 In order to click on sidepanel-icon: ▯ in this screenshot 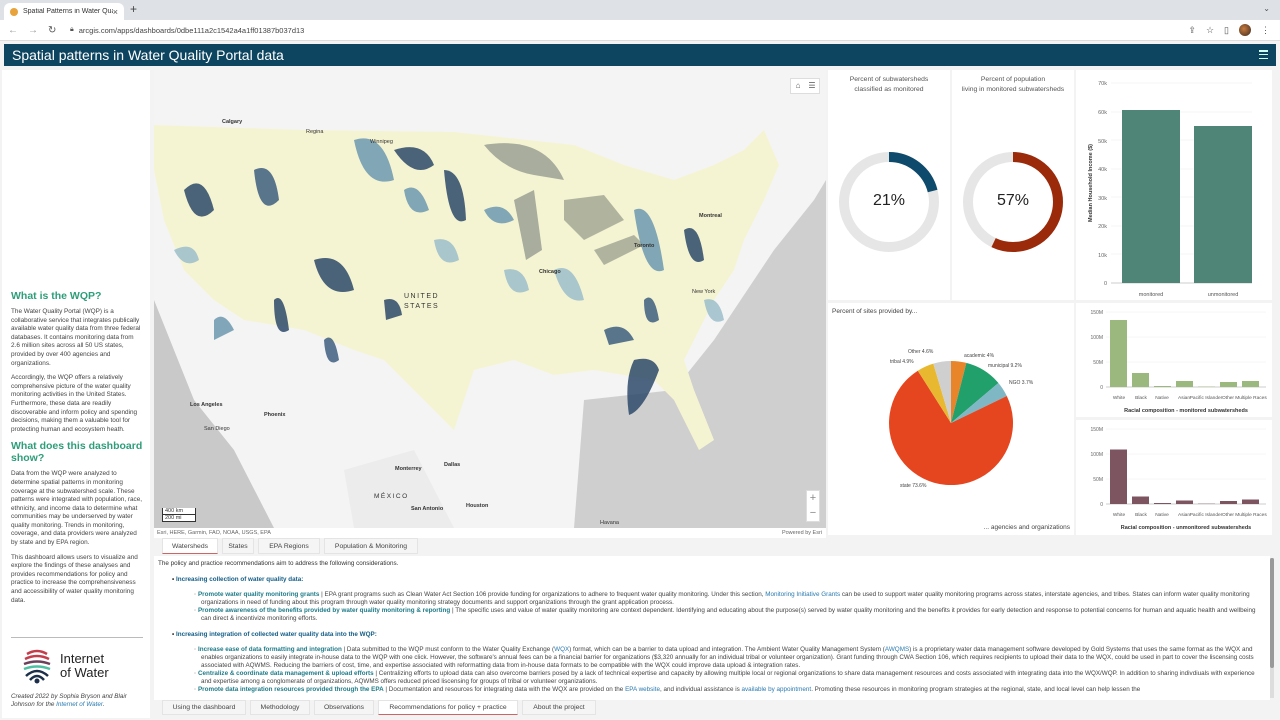, I will do `click(1226, 29)`.